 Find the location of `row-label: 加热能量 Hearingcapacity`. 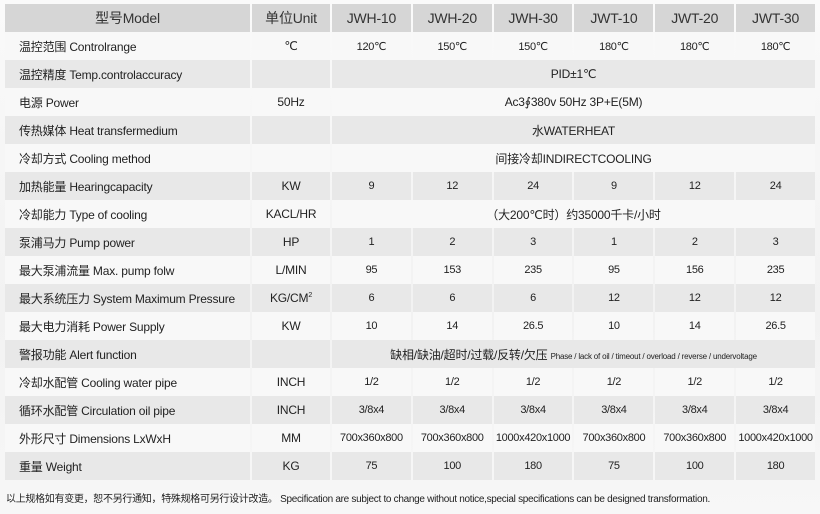

row-label: 加热能量 Hearingcapacity is located at coordinates (127, 186).